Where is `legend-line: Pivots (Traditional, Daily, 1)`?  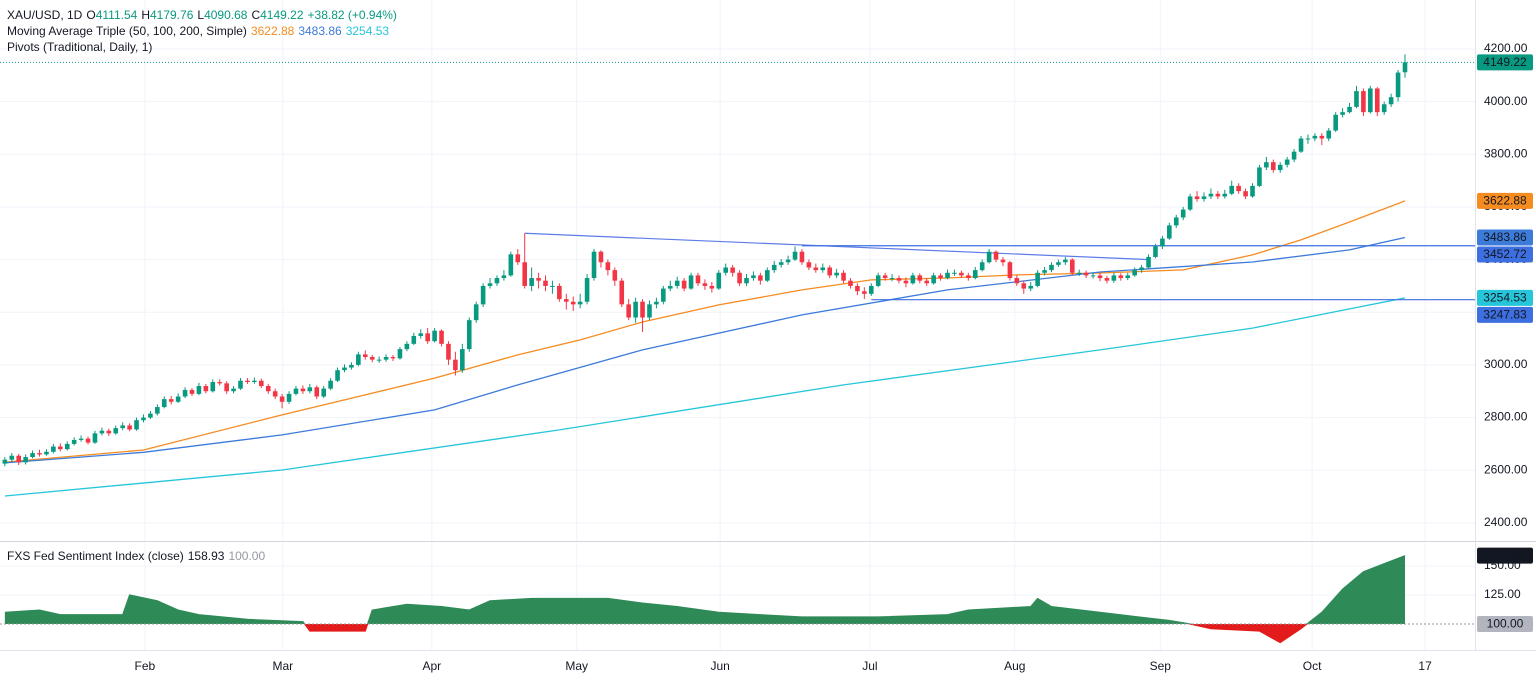 legend-line: Pivots (Traditional, Daily, 1) is located at coordinates (81, 47).